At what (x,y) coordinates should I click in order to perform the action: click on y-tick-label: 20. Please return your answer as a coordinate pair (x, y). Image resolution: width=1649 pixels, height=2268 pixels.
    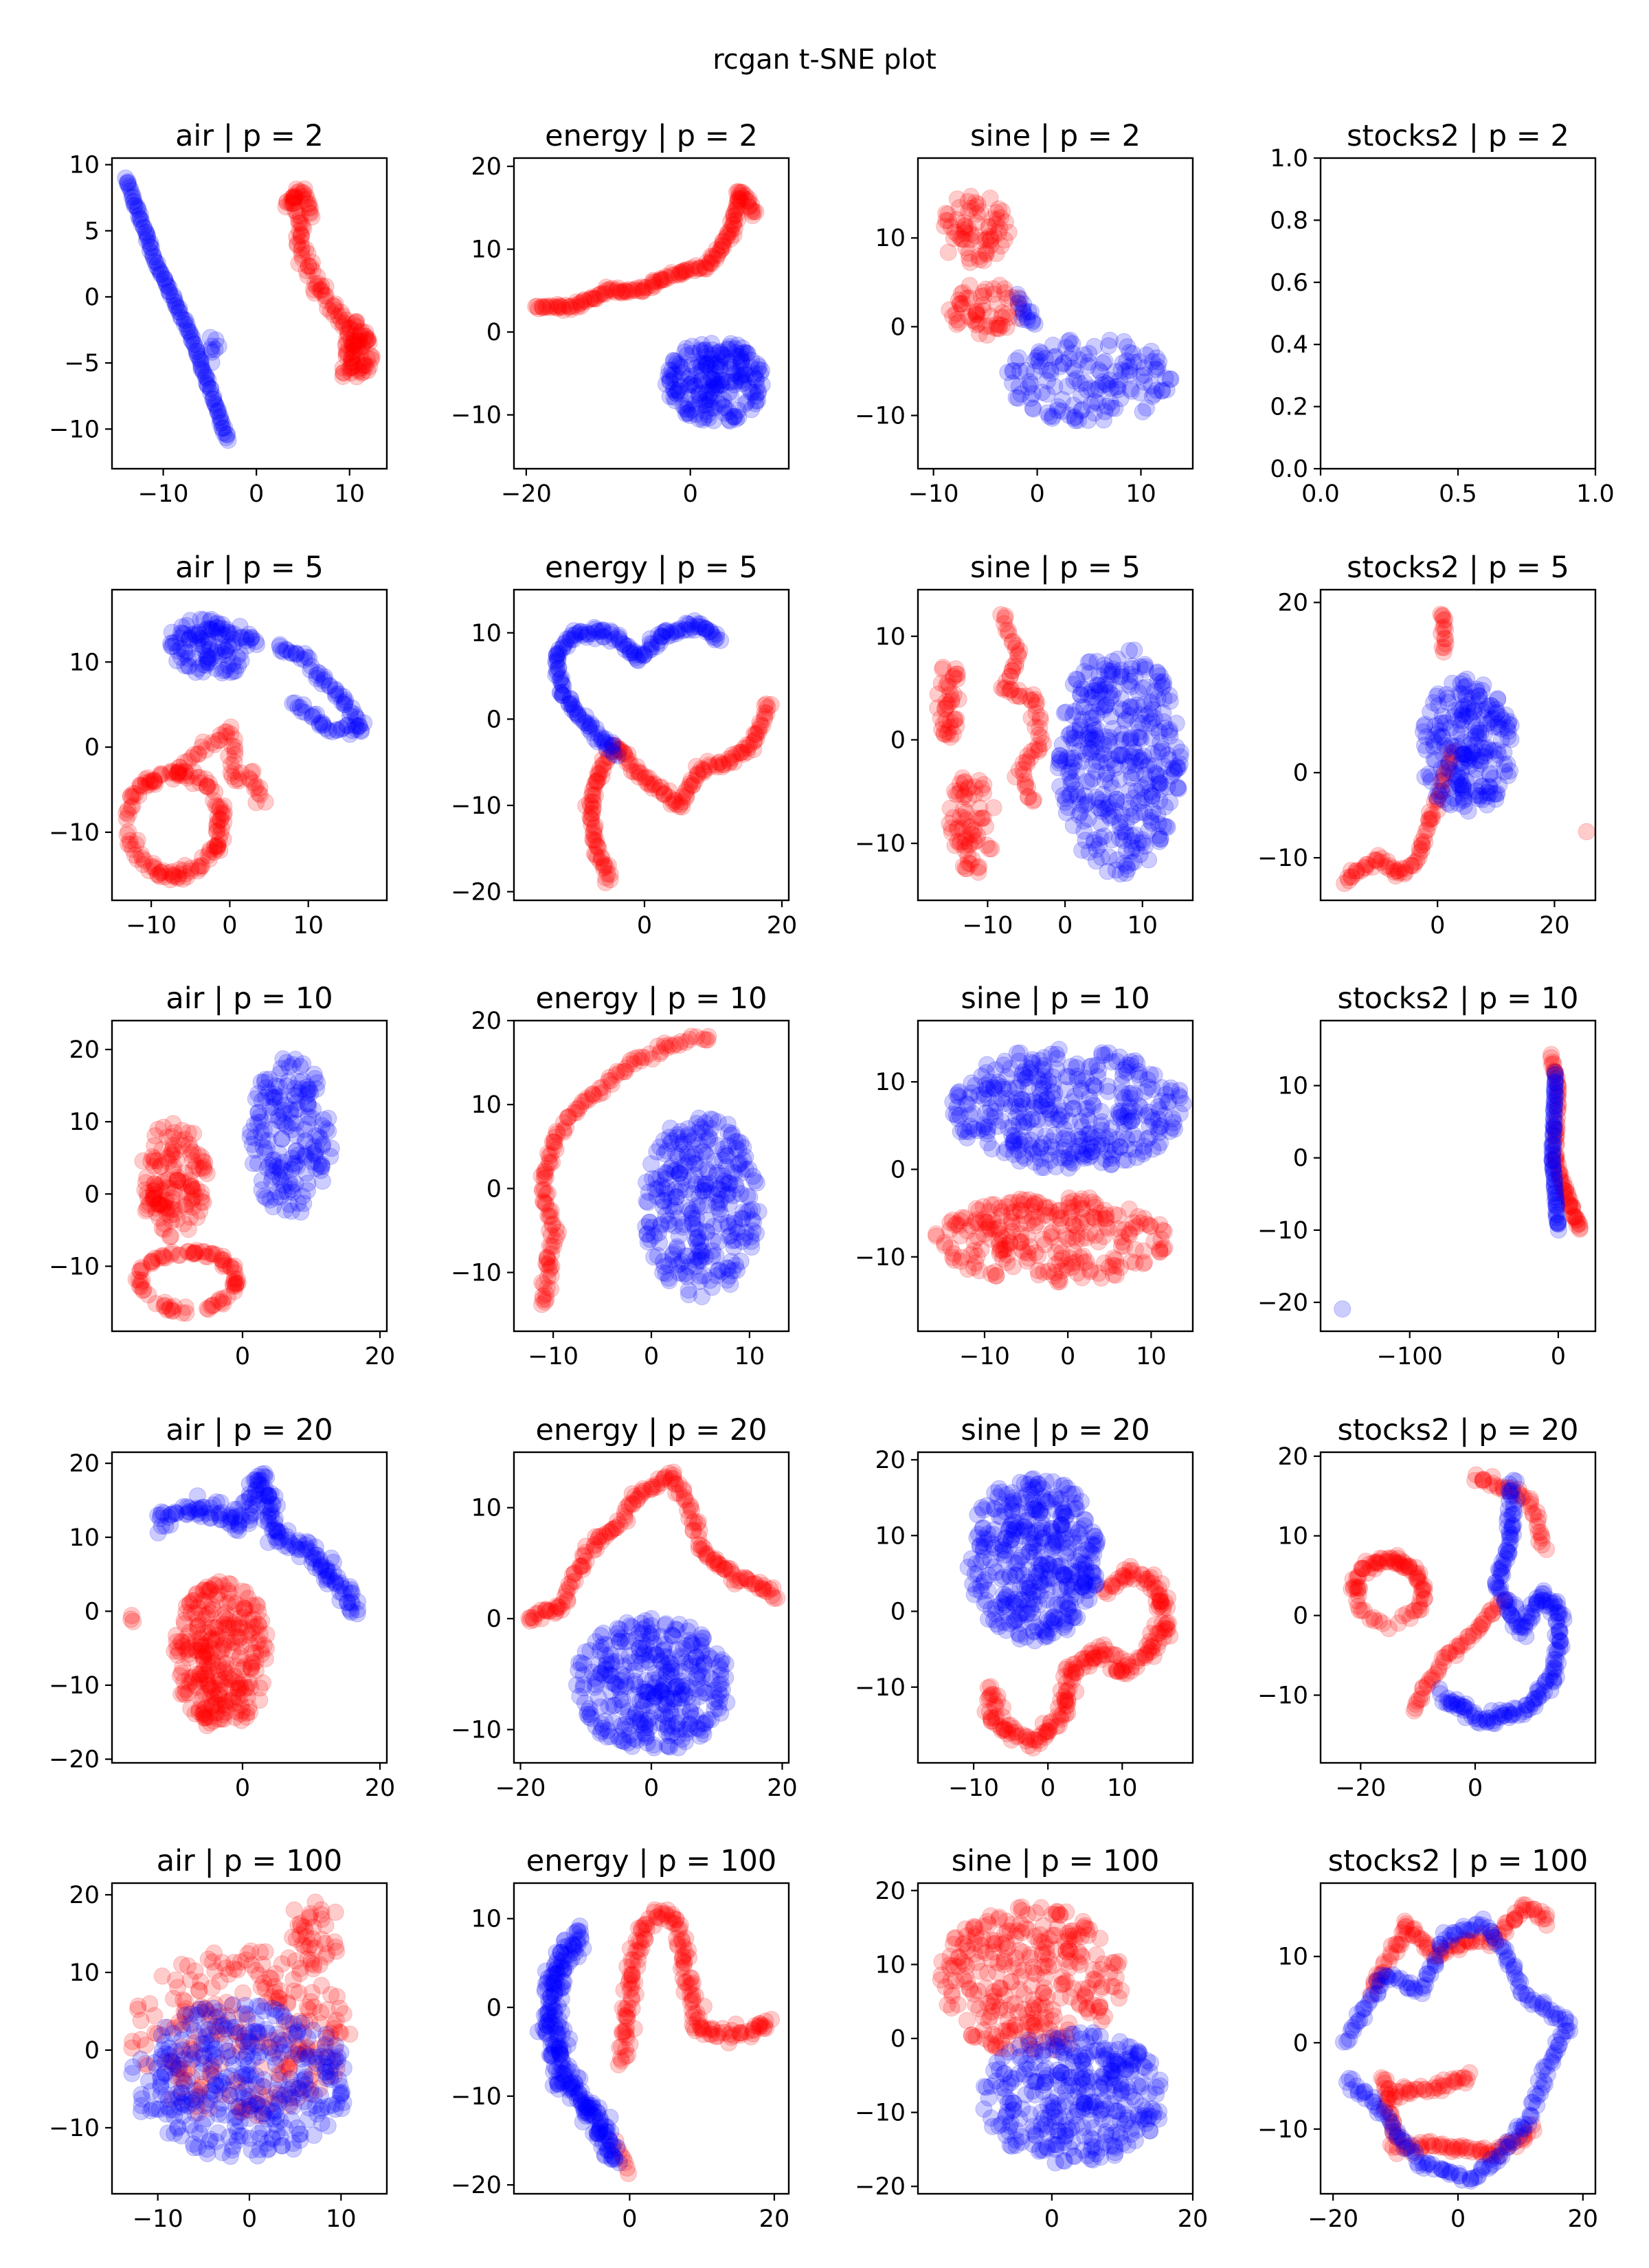
    Looking at the image, I should click on (486, 1021).